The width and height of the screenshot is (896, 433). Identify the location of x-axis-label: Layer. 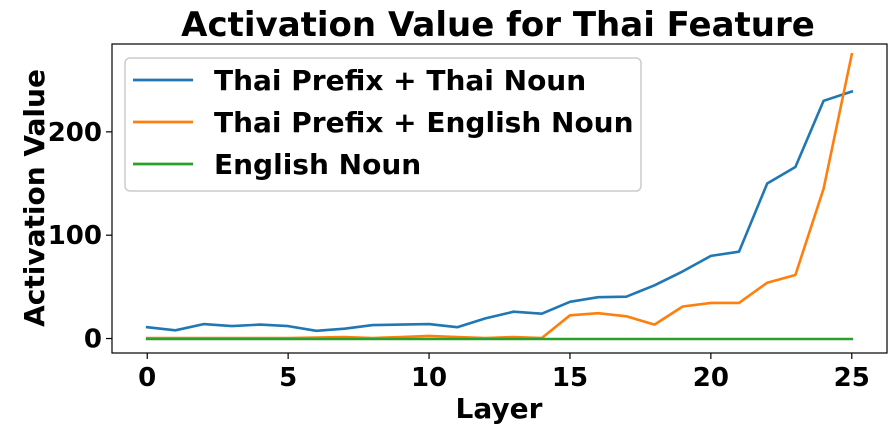
(499, 408).